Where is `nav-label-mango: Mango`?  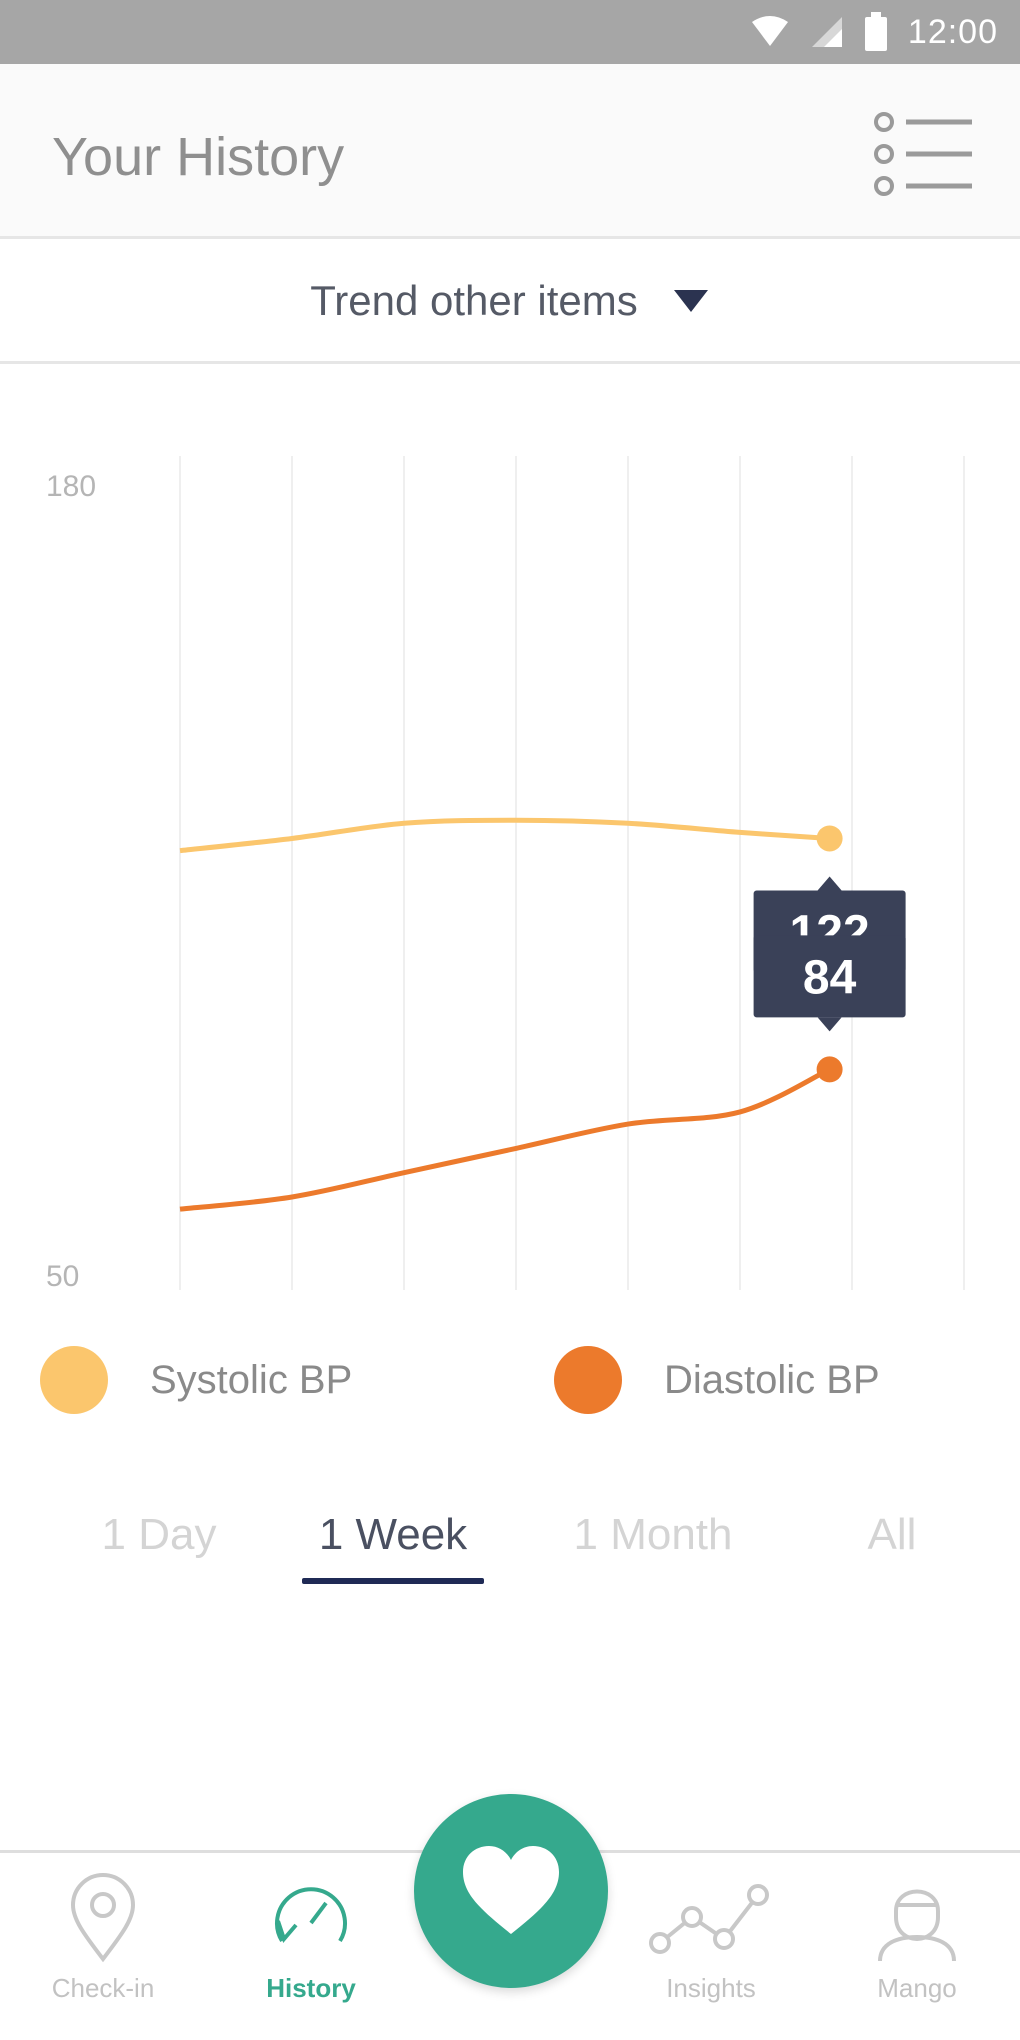 nav-label-mango: Mango is located at coordinates (917, 1988).